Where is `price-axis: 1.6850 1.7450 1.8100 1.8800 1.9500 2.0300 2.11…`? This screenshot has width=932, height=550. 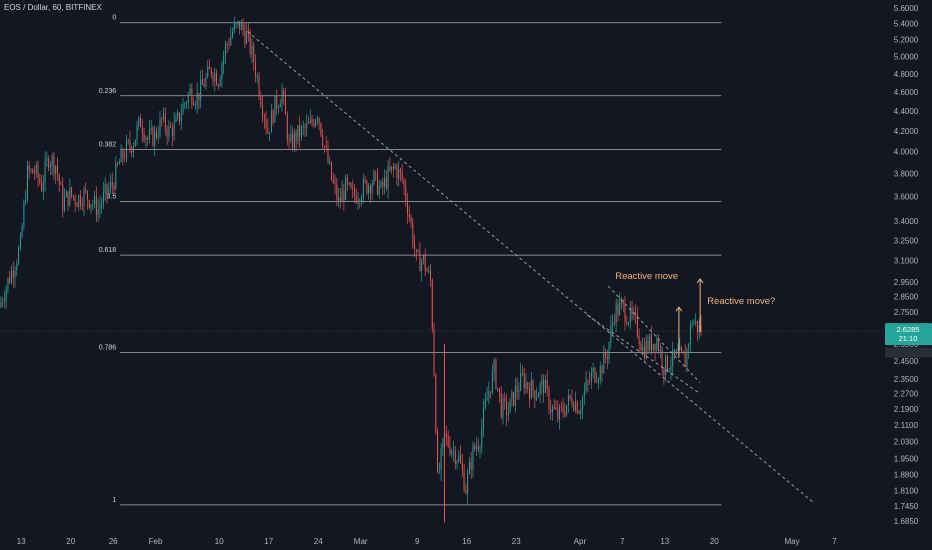 price-axis: 1.6850 1.7450 1.8100 1.8800 1.9500 2.0300 2.11… is located at coordinates (908, 265).